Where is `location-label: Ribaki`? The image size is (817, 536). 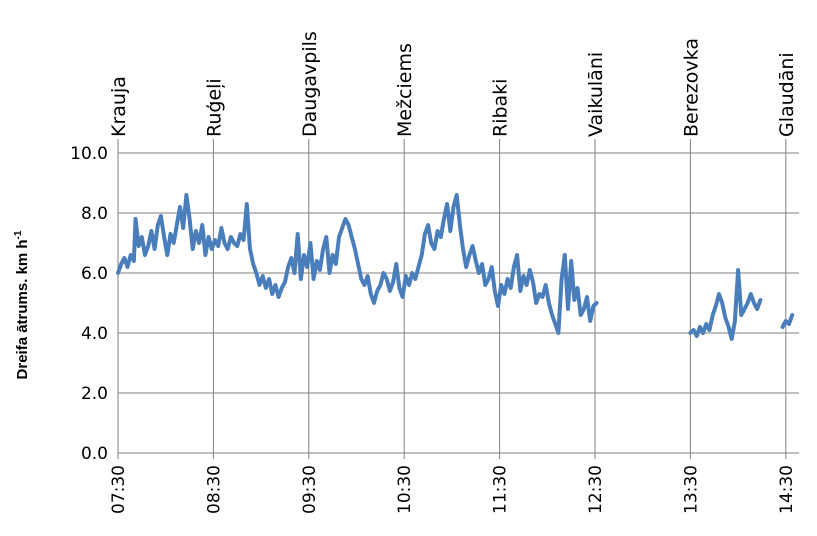 location-label: Ribaki is located at coordinates (501, 108).